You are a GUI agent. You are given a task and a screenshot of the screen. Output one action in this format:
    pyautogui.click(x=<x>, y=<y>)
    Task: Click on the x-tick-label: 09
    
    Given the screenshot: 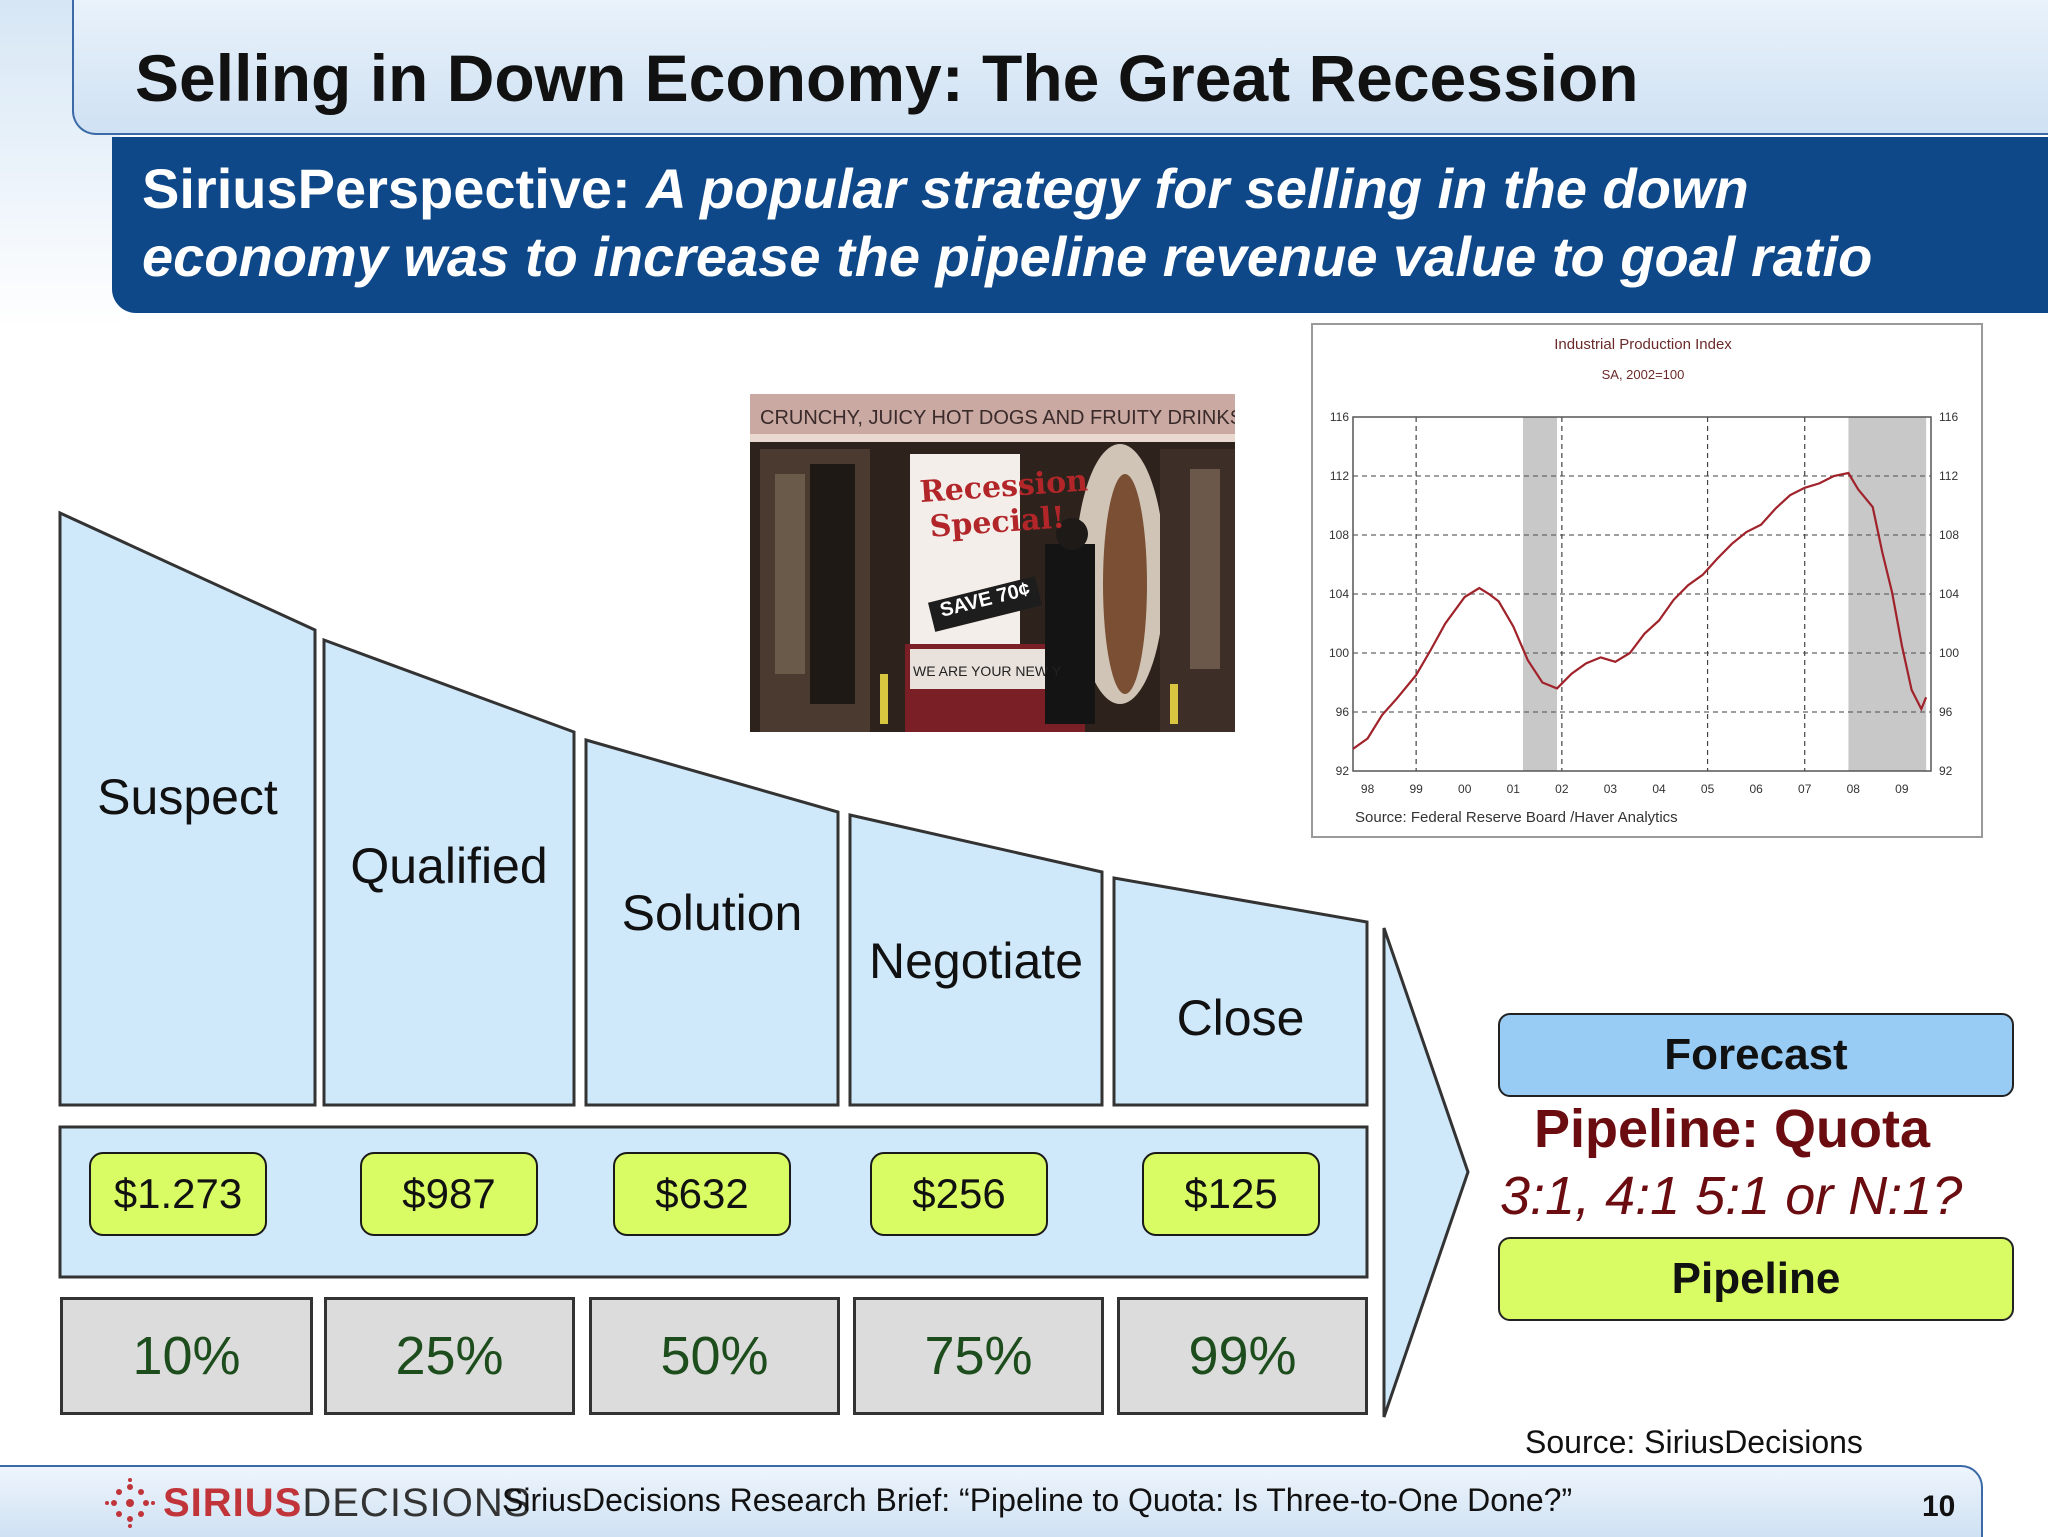 What is the action you would take?
    pyautogui.click(x=1902, y=789)
    